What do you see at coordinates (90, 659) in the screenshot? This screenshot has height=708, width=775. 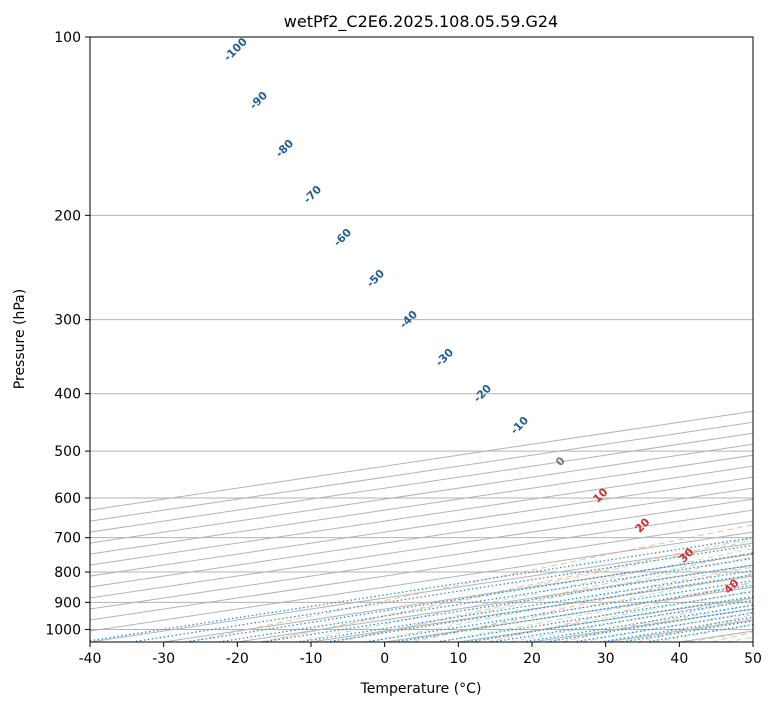 I see `x-tick-label: -40` at bounding box center [90, 659].